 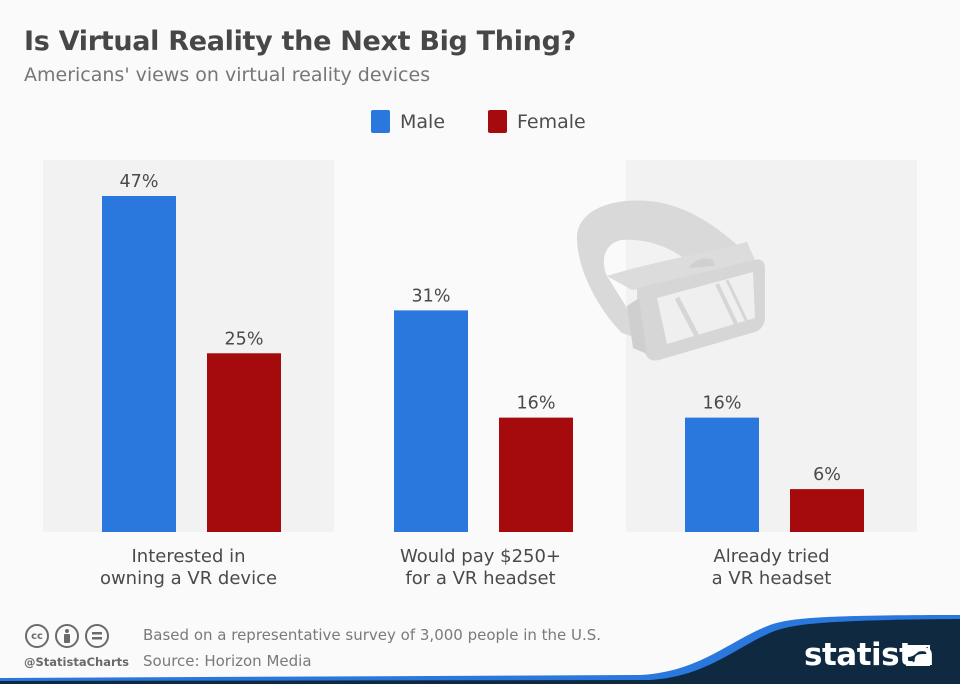 I want to click on category-label: a VR headset, so click(x=772, y=578).